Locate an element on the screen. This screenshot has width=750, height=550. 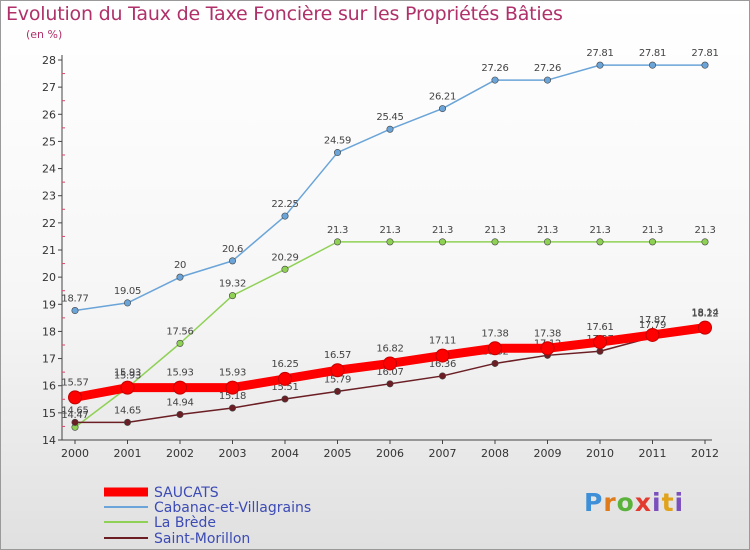
data-label: 15.18 is located at coordinates (232, 396).